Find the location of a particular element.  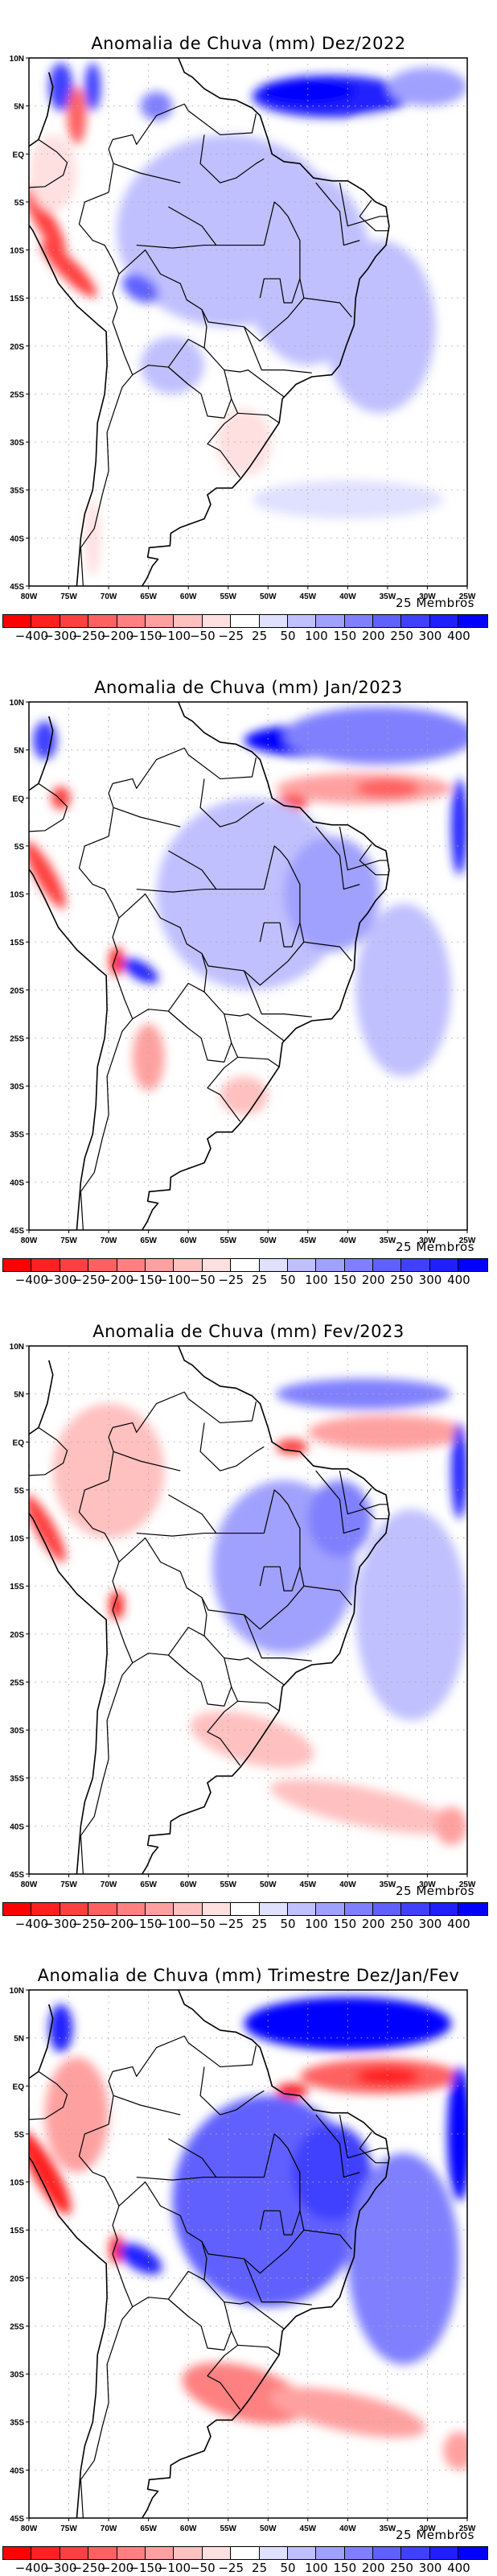

x-tick-label: 75W is located at coordinates (68, 1240).